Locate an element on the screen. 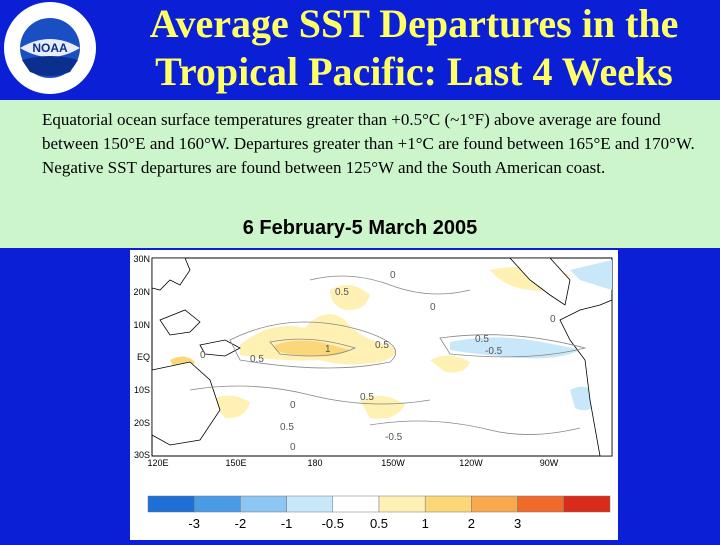 This screenshot has height=545, width=720. date-range: 6 February-5 March 2005 is located at coordinates (360, 228).